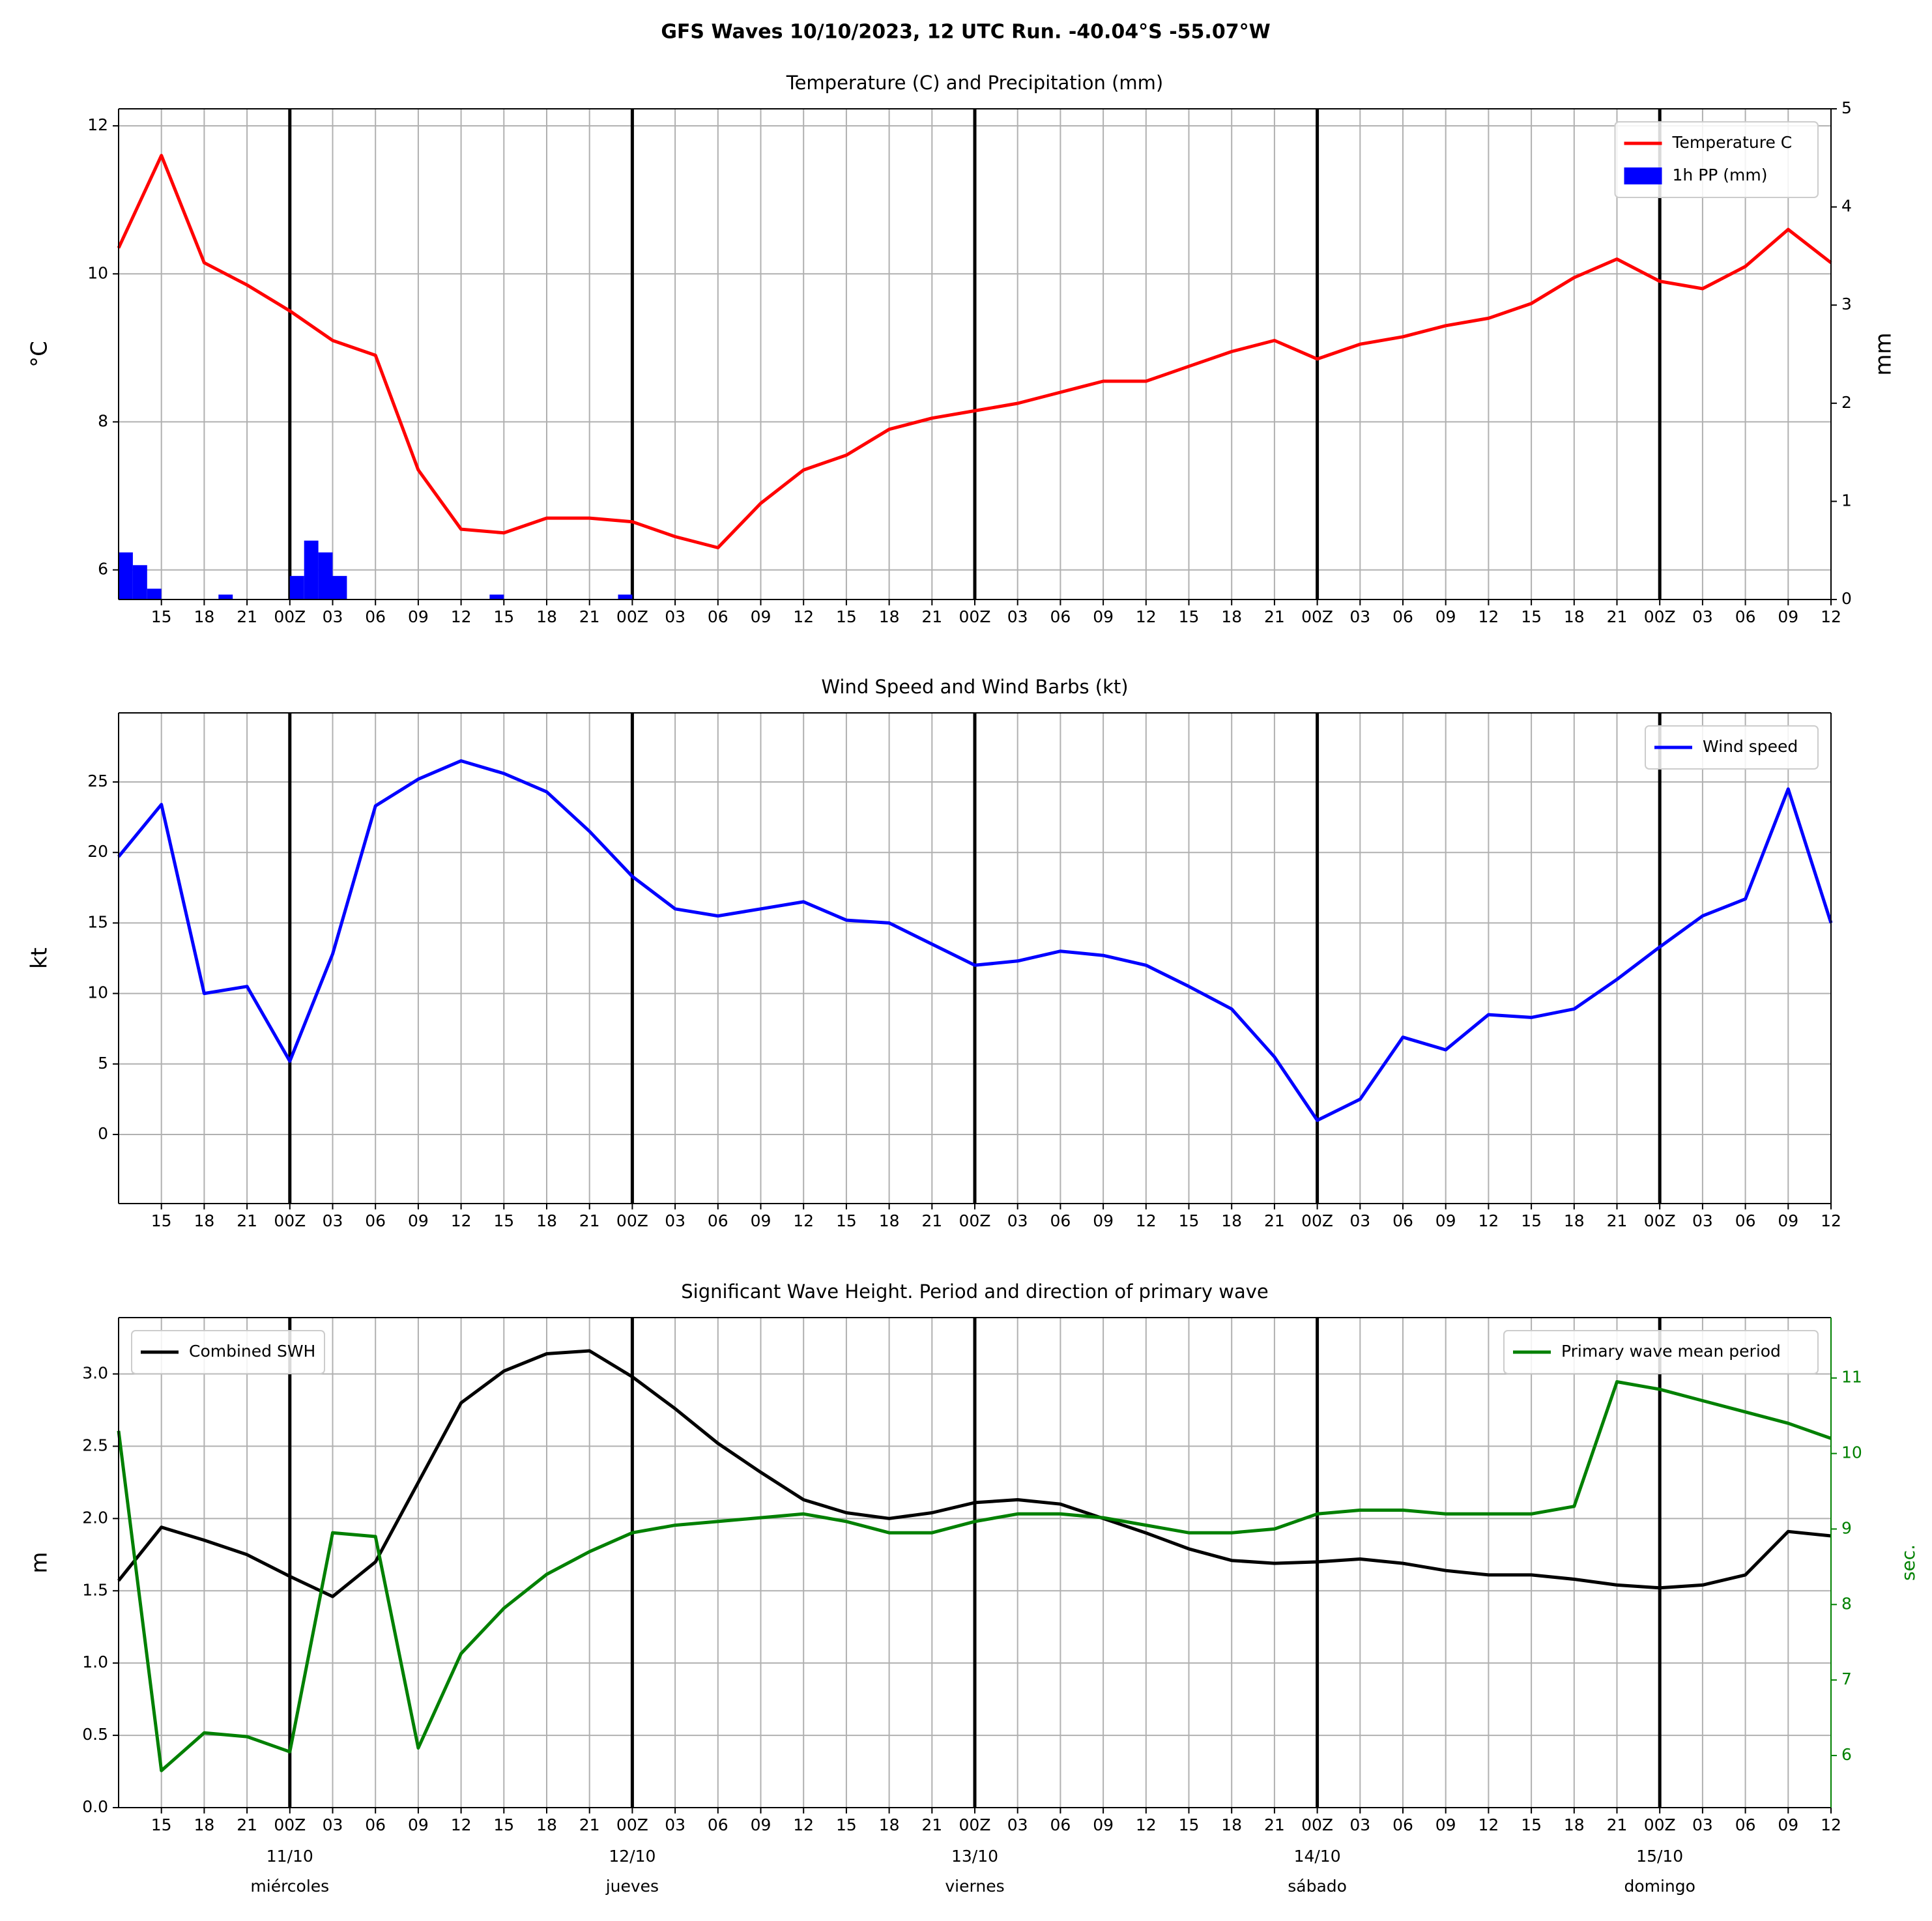  What do you see at coordinates (252, 1351) in the screenshot?
I see `legend-label: Combined SWH` at bounding box center [252, 1351].